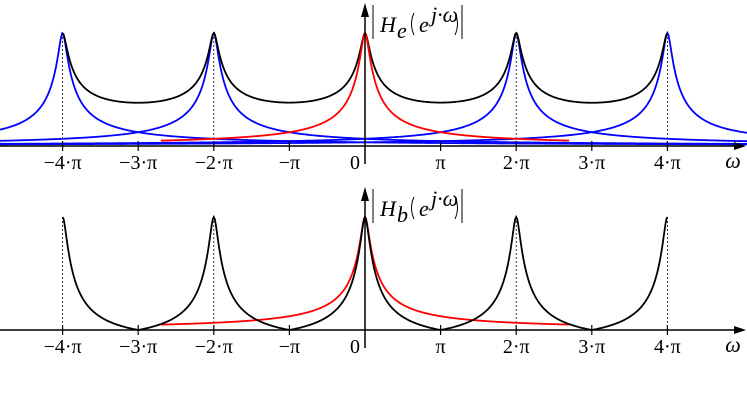  Describe the element at coordinates (402, 30) in the screenshot. I see `title-subscript: e` at that location.